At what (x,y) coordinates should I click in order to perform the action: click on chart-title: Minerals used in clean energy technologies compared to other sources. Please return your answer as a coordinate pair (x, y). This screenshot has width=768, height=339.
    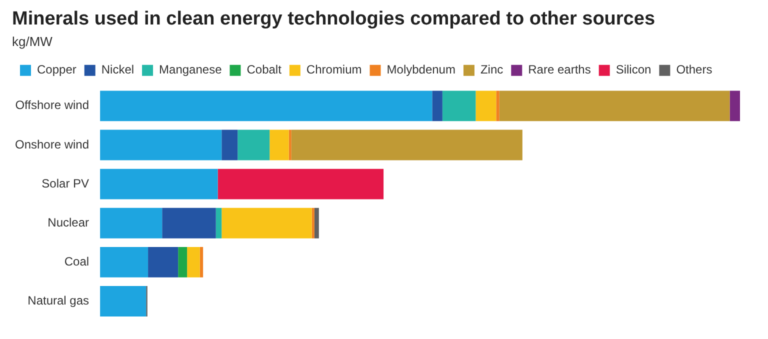
    Looking at the image, I should click on (334, 19).